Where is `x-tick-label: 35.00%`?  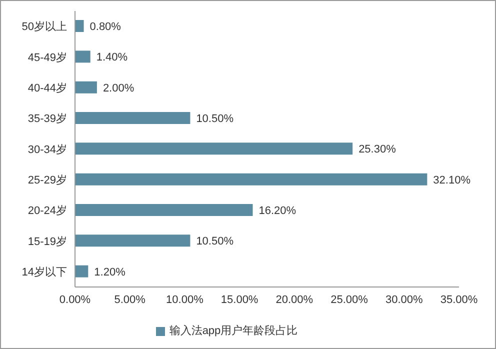
x-tick-label: 35.00% is located at coordinates (459, 300).